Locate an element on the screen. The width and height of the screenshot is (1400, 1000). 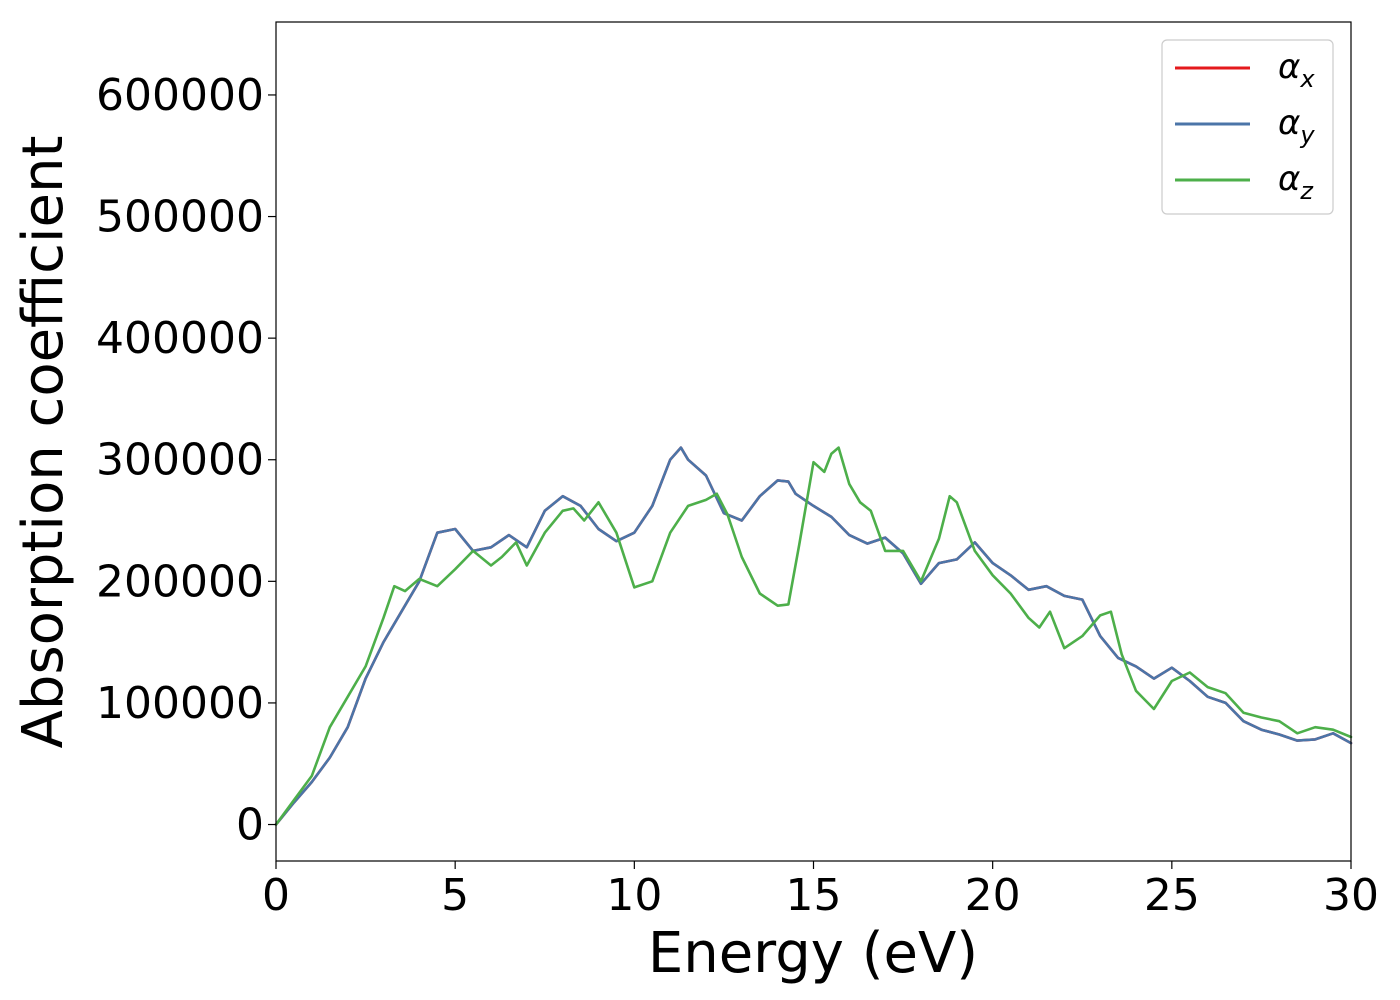
x-tick-label: 20 is located at coordinates (993, 895).